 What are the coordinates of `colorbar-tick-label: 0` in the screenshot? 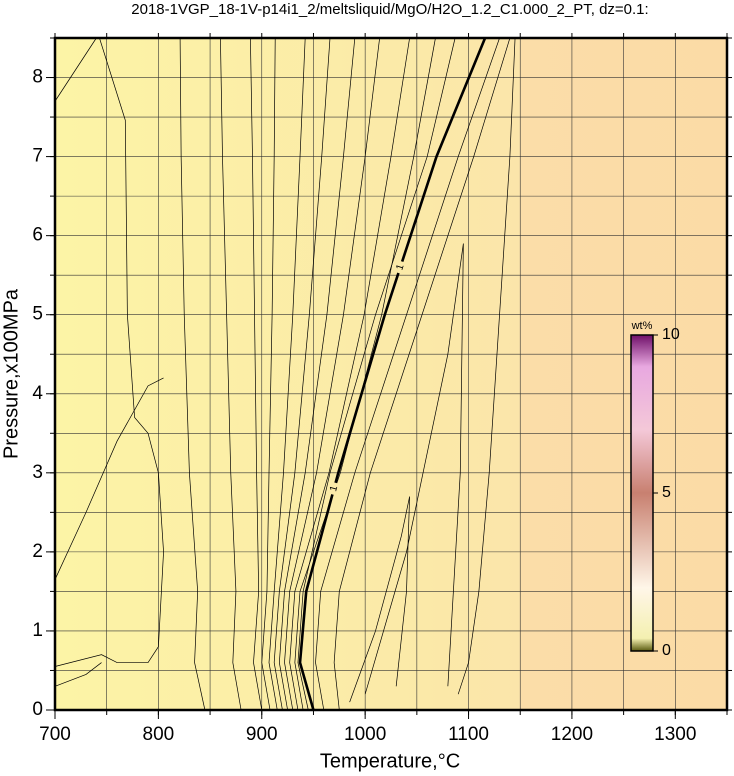 It's located at (666, 650).